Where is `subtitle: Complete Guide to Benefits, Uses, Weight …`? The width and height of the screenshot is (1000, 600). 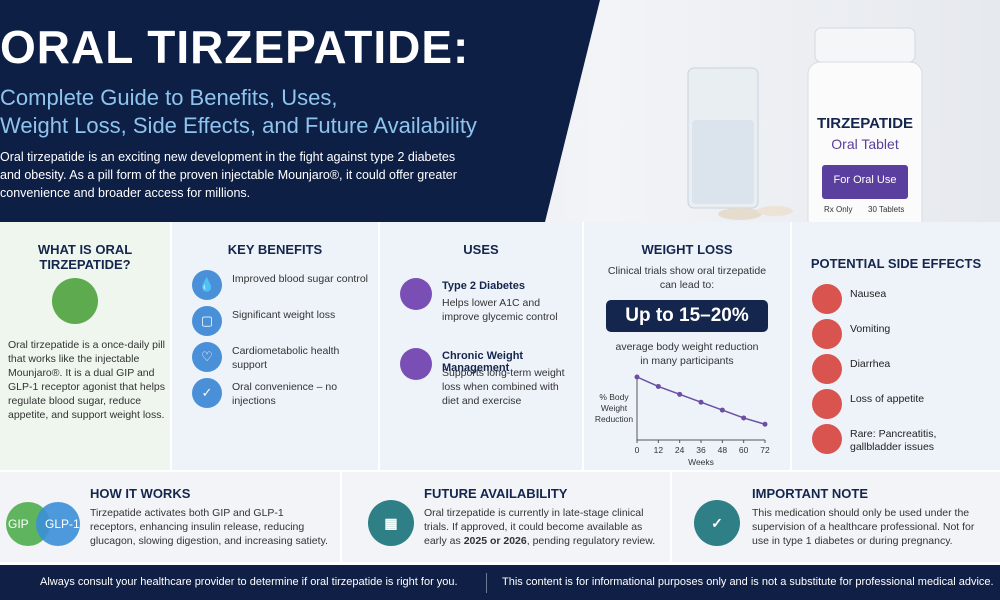
subtitle: Complete Guide to Benefits, Uses, Weight … is located at coordinates (238, 112).